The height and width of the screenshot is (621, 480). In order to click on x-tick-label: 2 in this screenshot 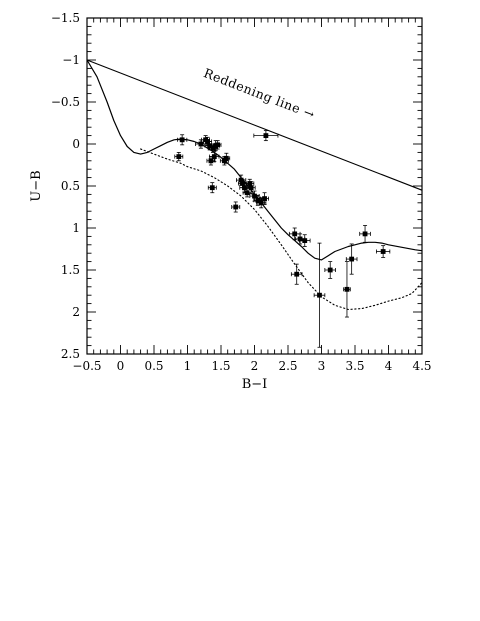, I will do `click(255, 366)`.